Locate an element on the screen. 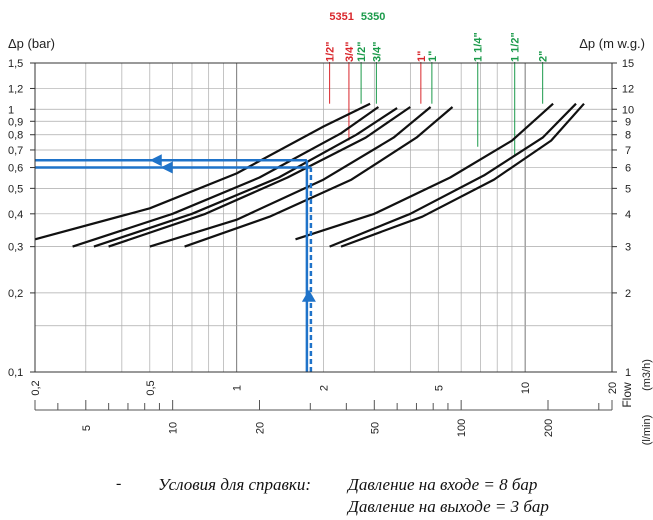 The height and width of the screenshot is (520, 653). x-tick-label-m3h: 0,5 is located at coordinates (151, 387).